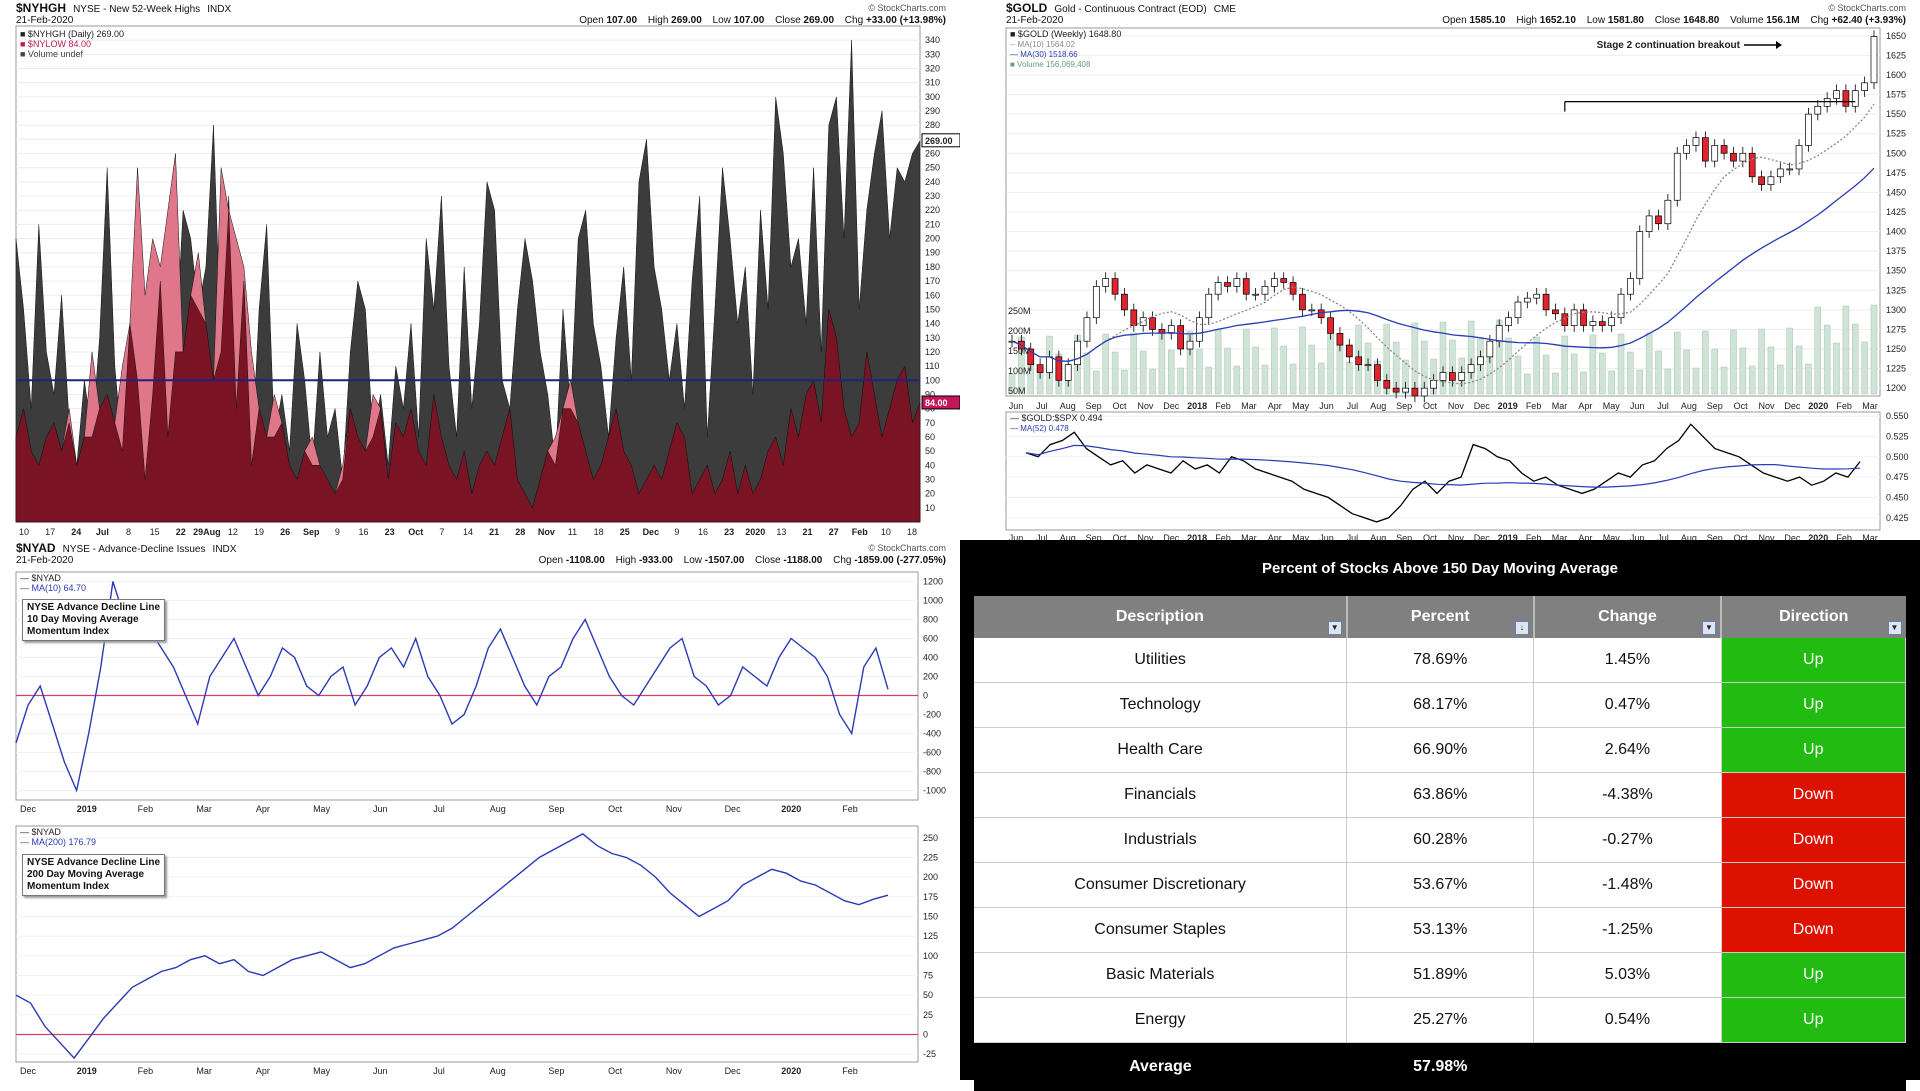 The width and height of the screenshot is (1920, 1091). What do you see at coordinates (572, 532) in the screenshot?
I see `x-tick-label: 11` at bounding box center [572, 532].